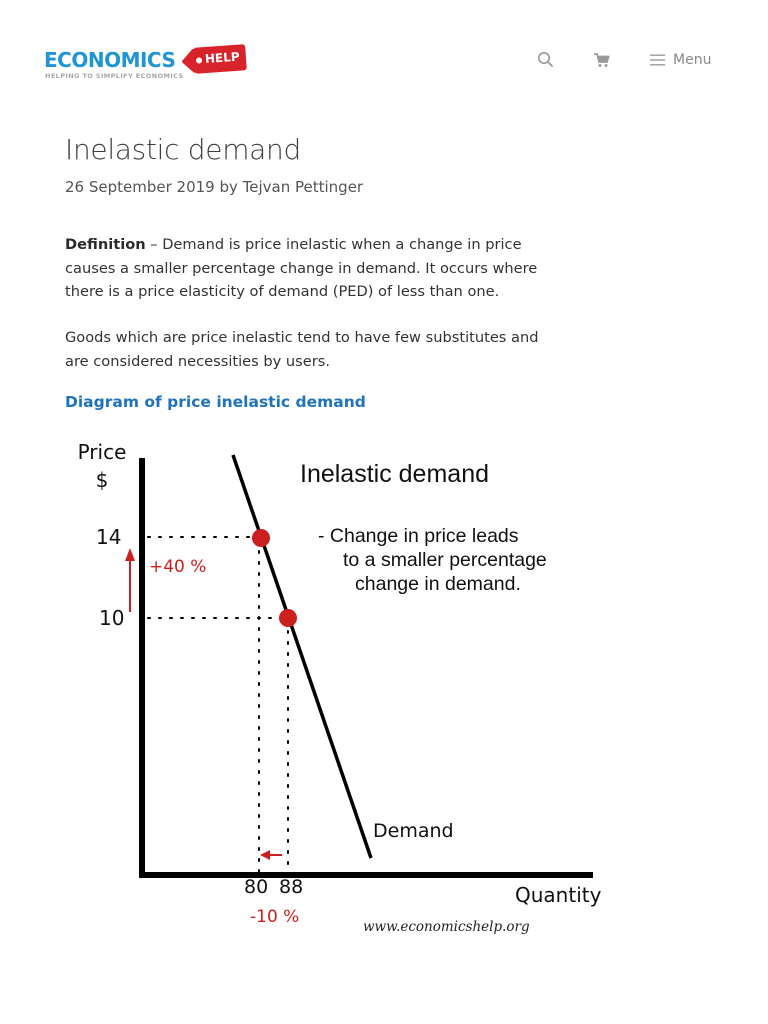  I want to click on price-change-label: +40 %, so click(178, 567).